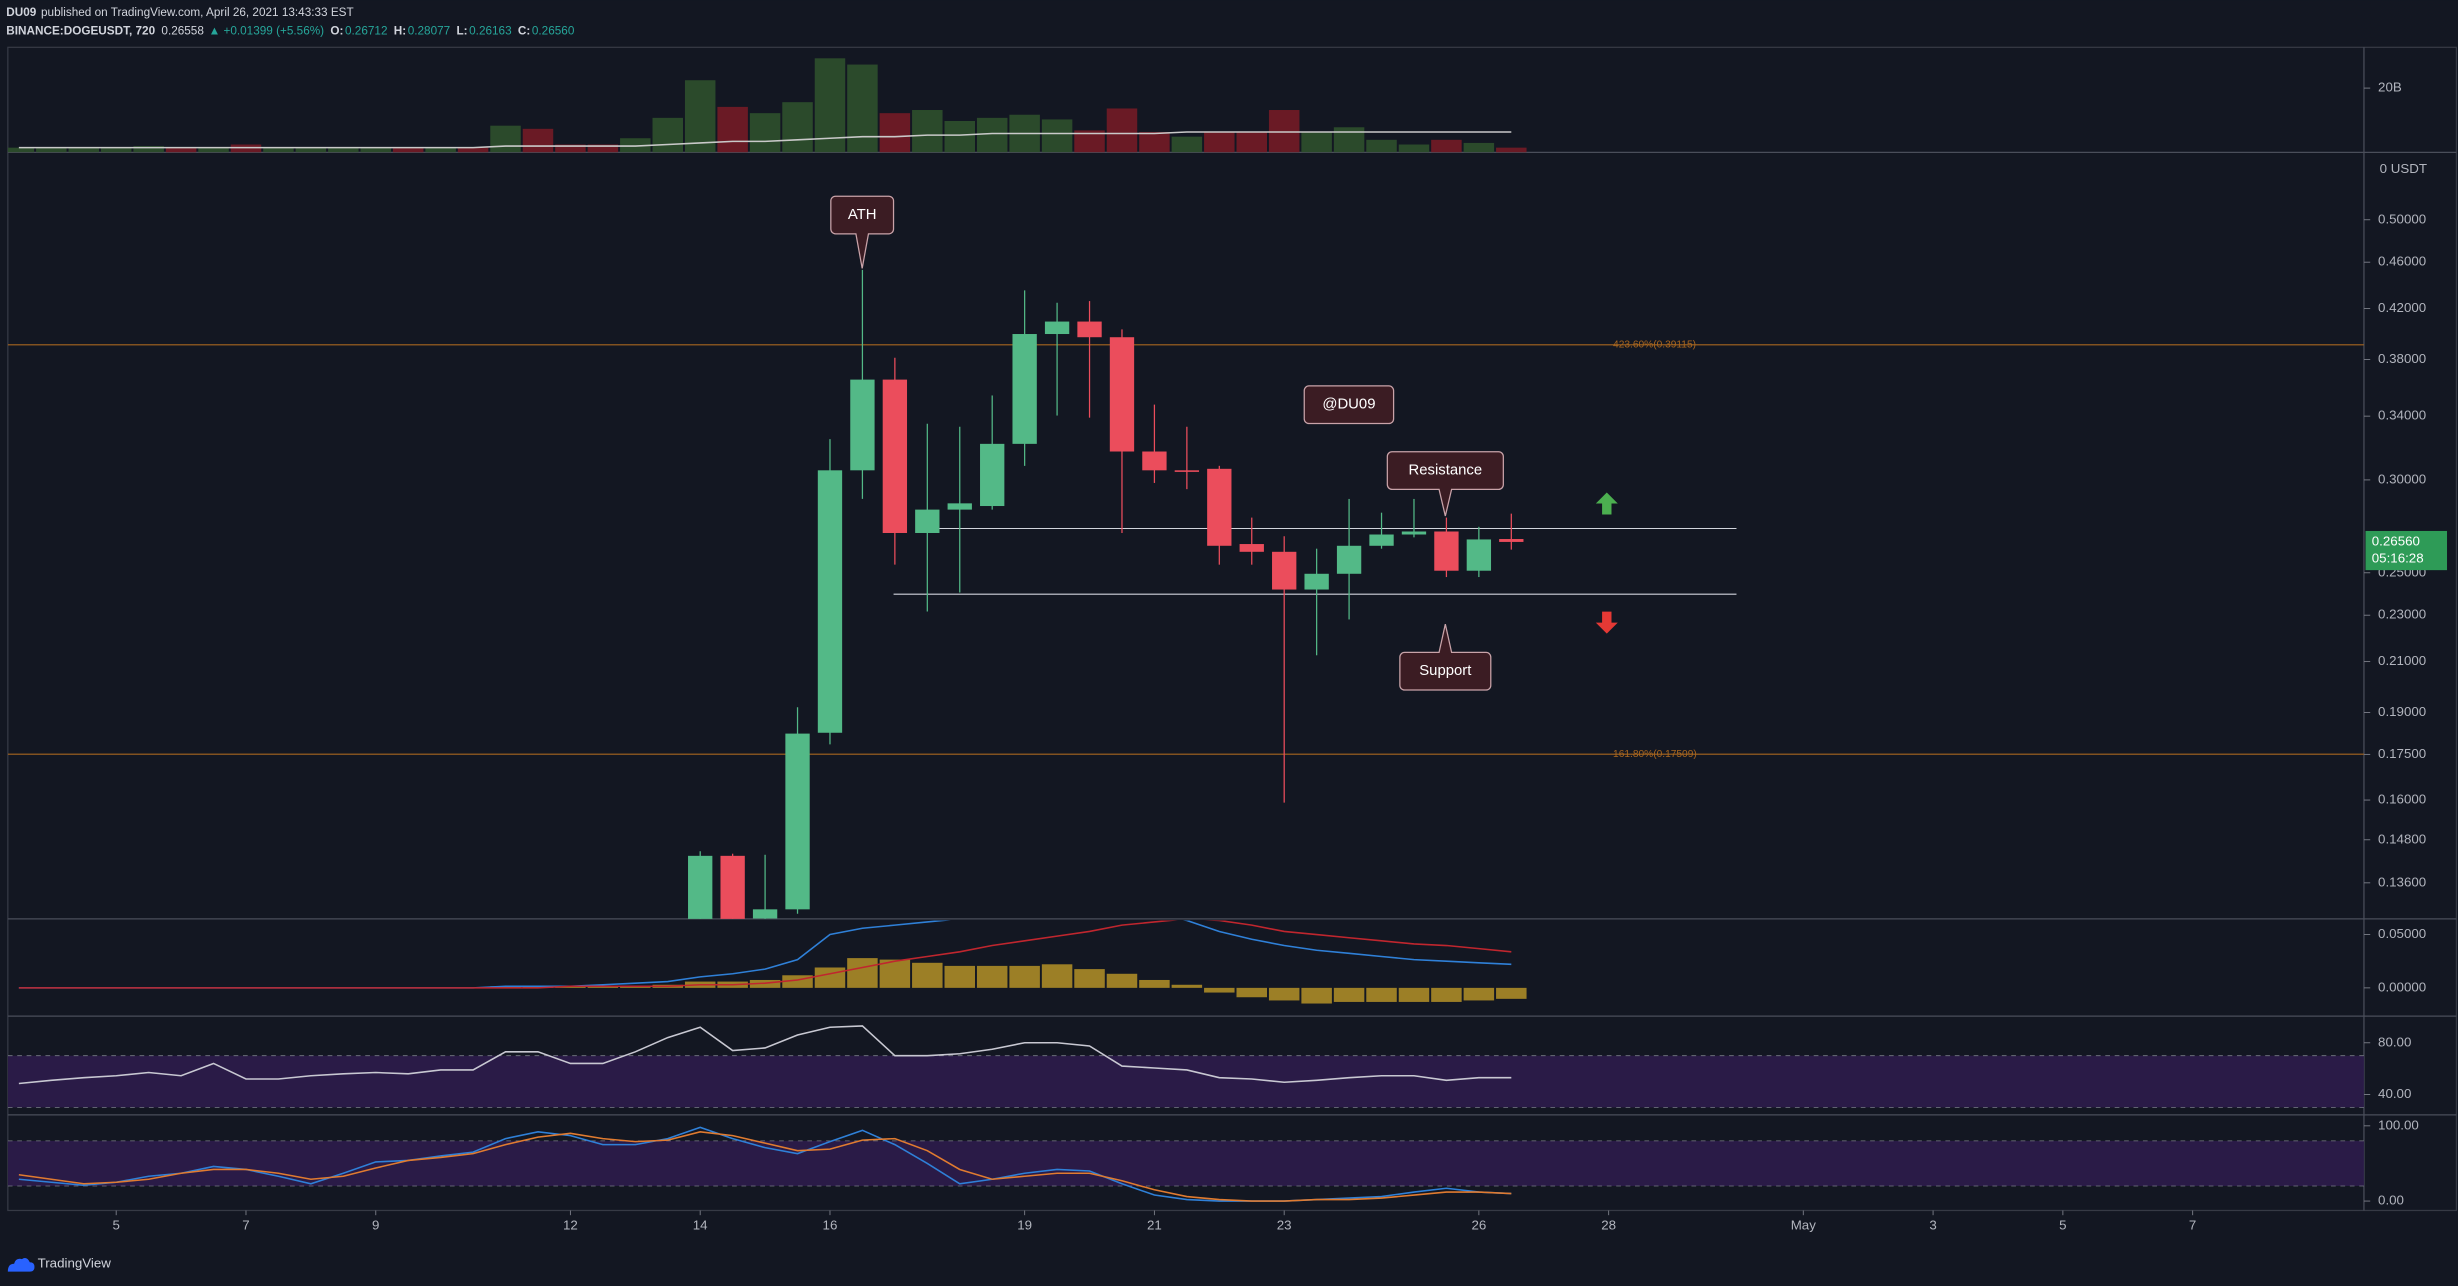 This screenshot has height=1286, width=2458. I want to click on y-tick-label: 0.16000, so click(2402, 799).